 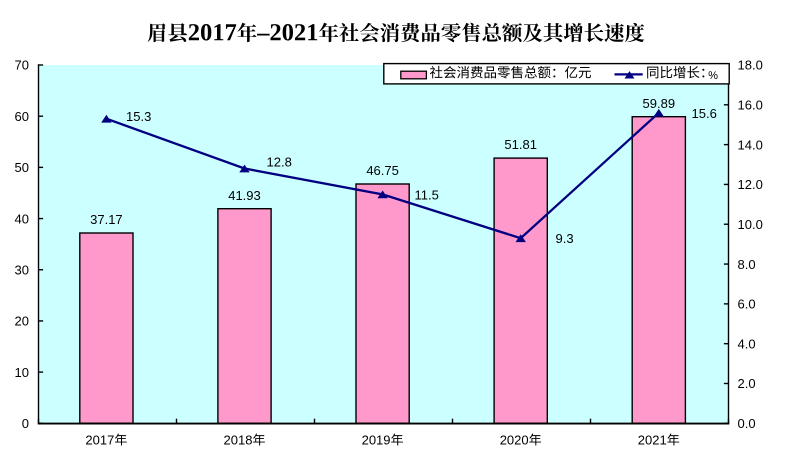 What do you see at coordinates (279, 162) in the screenshot?
I see `svg-text: 12.8` at bounding box center [279, 162].